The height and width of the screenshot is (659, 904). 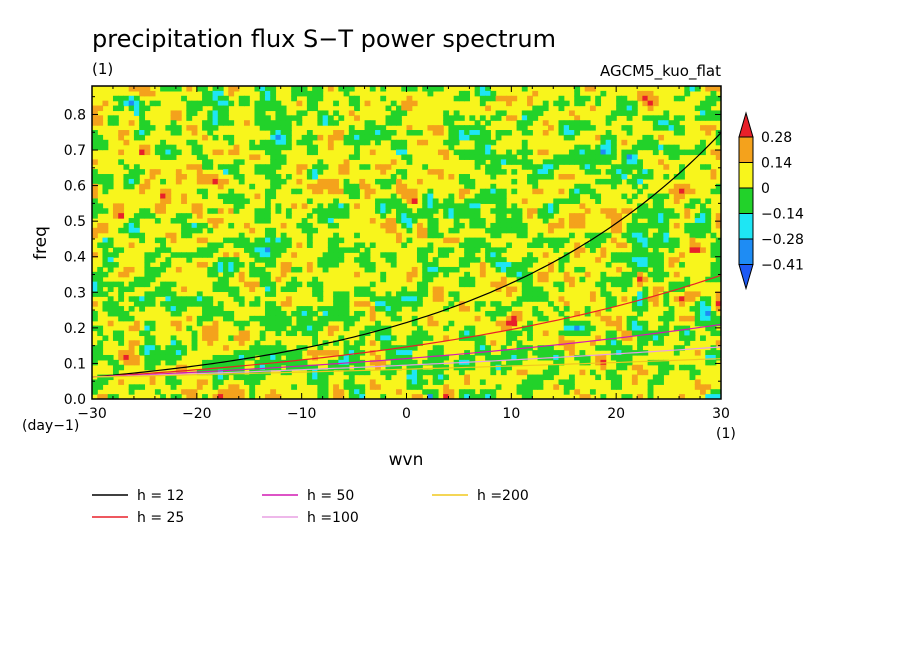 What do you see at coordinates (726, 434) in the screenshot?
I see `x-axis-unit: (1)` at bounding box center [726, 434].